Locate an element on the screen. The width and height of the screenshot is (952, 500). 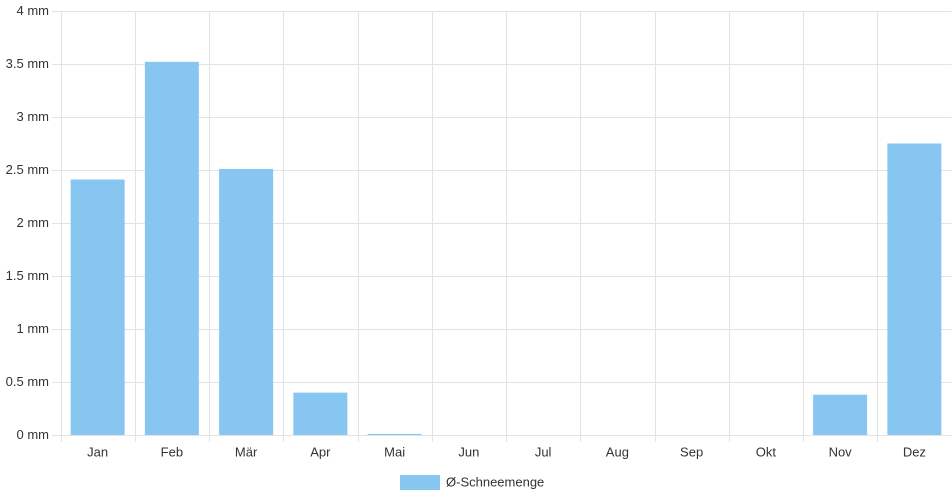
x-tick-label: Mär is located at coordinates (246, 451).